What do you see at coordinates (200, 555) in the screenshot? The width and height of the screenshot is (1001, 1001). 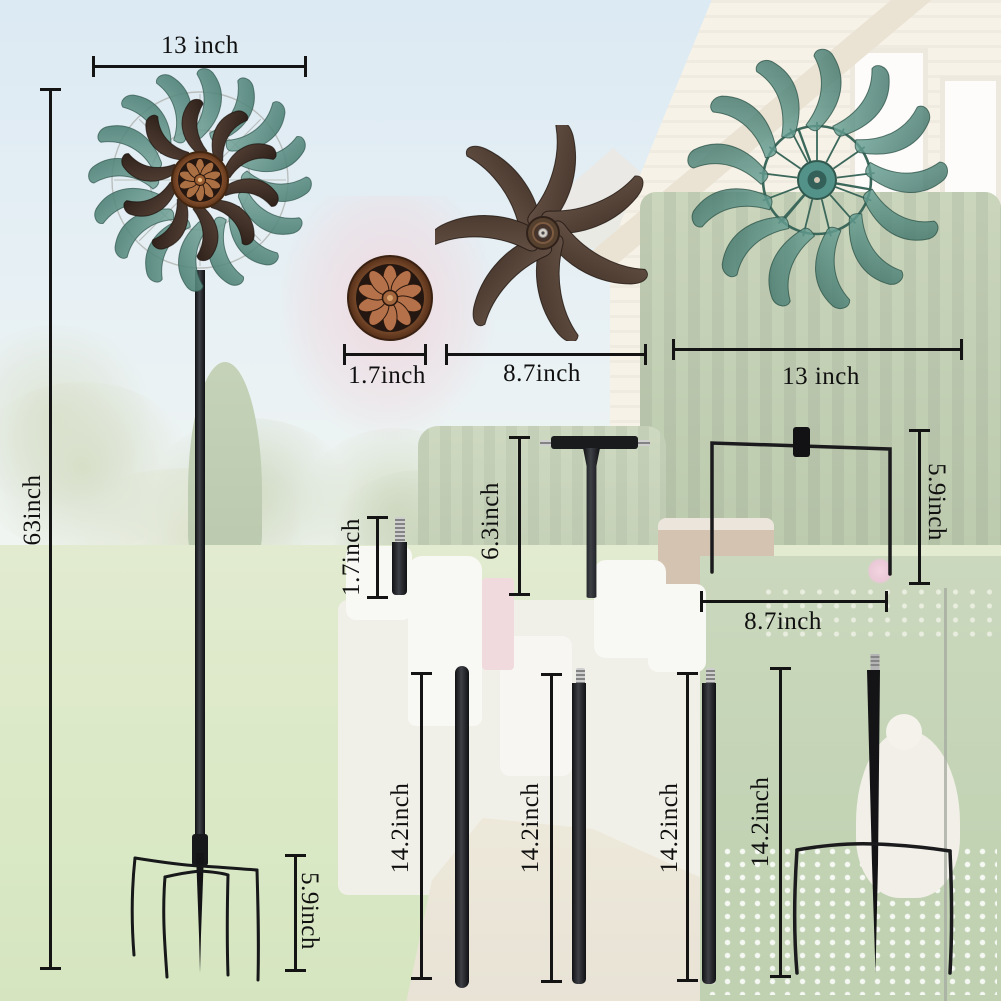 I see `assembled-spinner-pole` at bounding box center [200, 555].